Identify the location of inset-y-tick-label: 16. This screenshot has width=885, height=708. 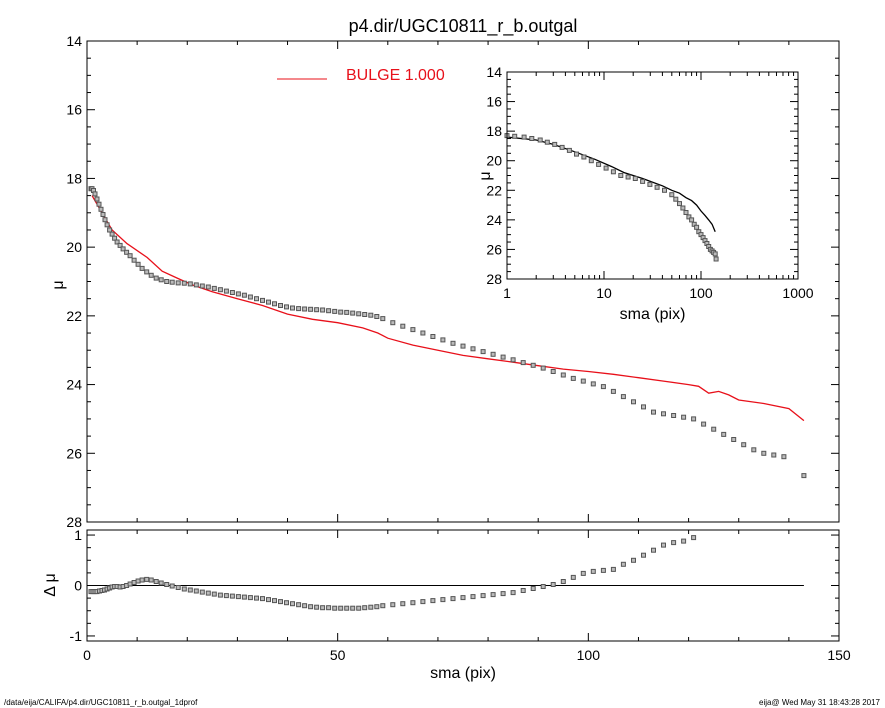
(494, 102).